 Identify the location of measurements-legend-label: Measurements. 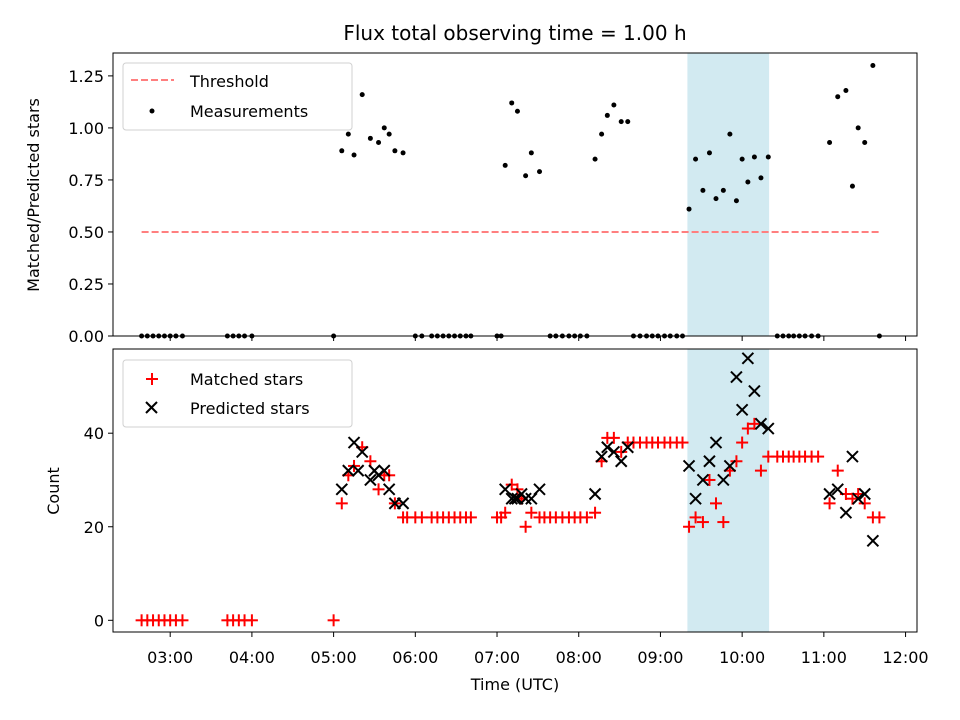
(249, 111).